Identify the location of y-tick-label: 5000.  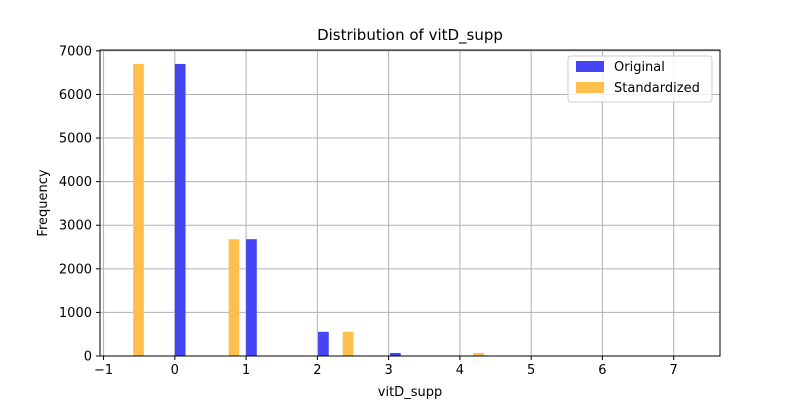
(75, 139).